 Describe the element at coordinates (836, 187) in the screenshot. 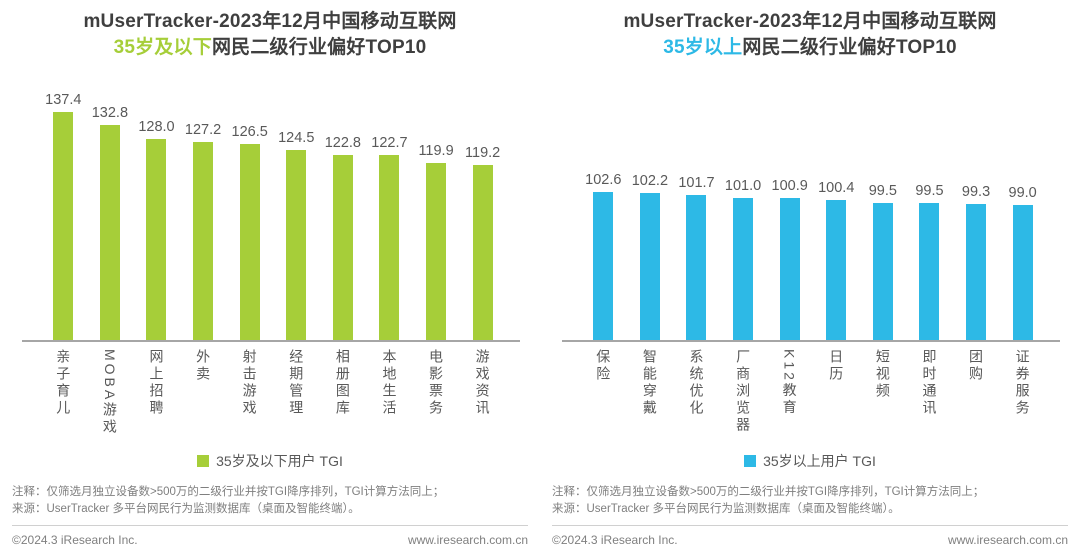

I see `bar-value-label: 100.4` at that location.